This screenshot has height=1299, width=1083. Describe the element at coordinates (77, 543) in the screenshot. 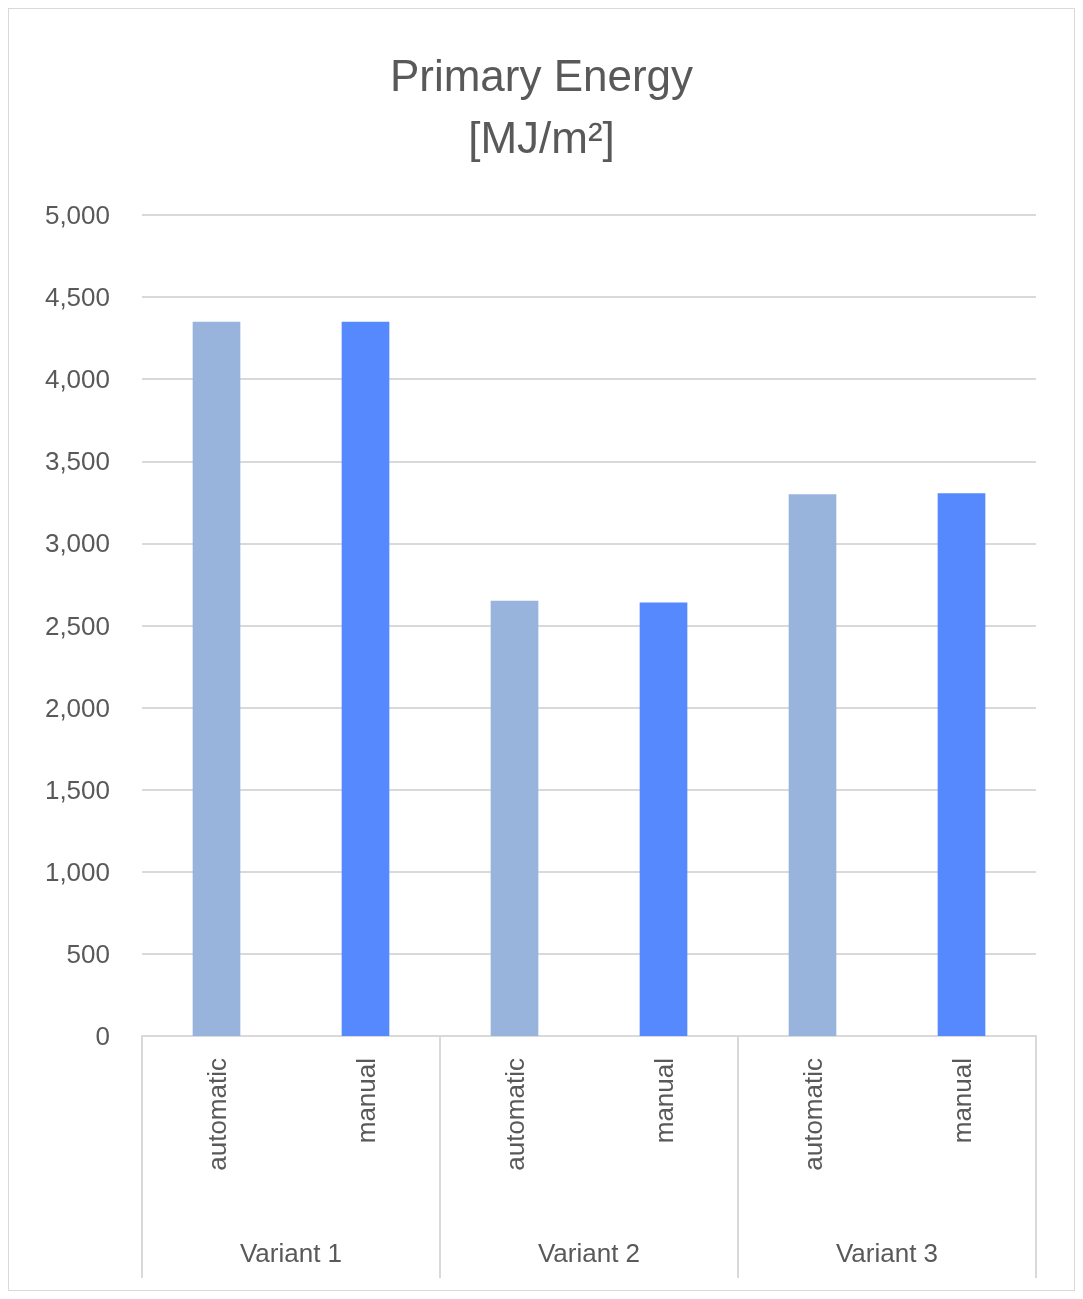

I see `y-tick-label: 3,000` at that location.